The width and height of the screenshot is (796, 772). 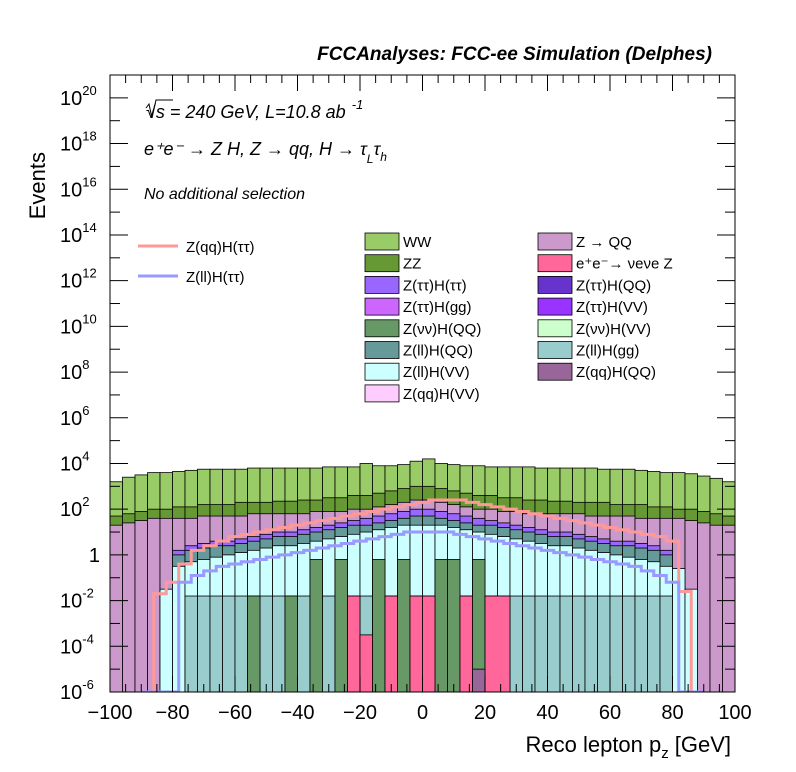 I want to click on isolated-bar-z-qq-h-qq--0, so click(x=479, y=680).